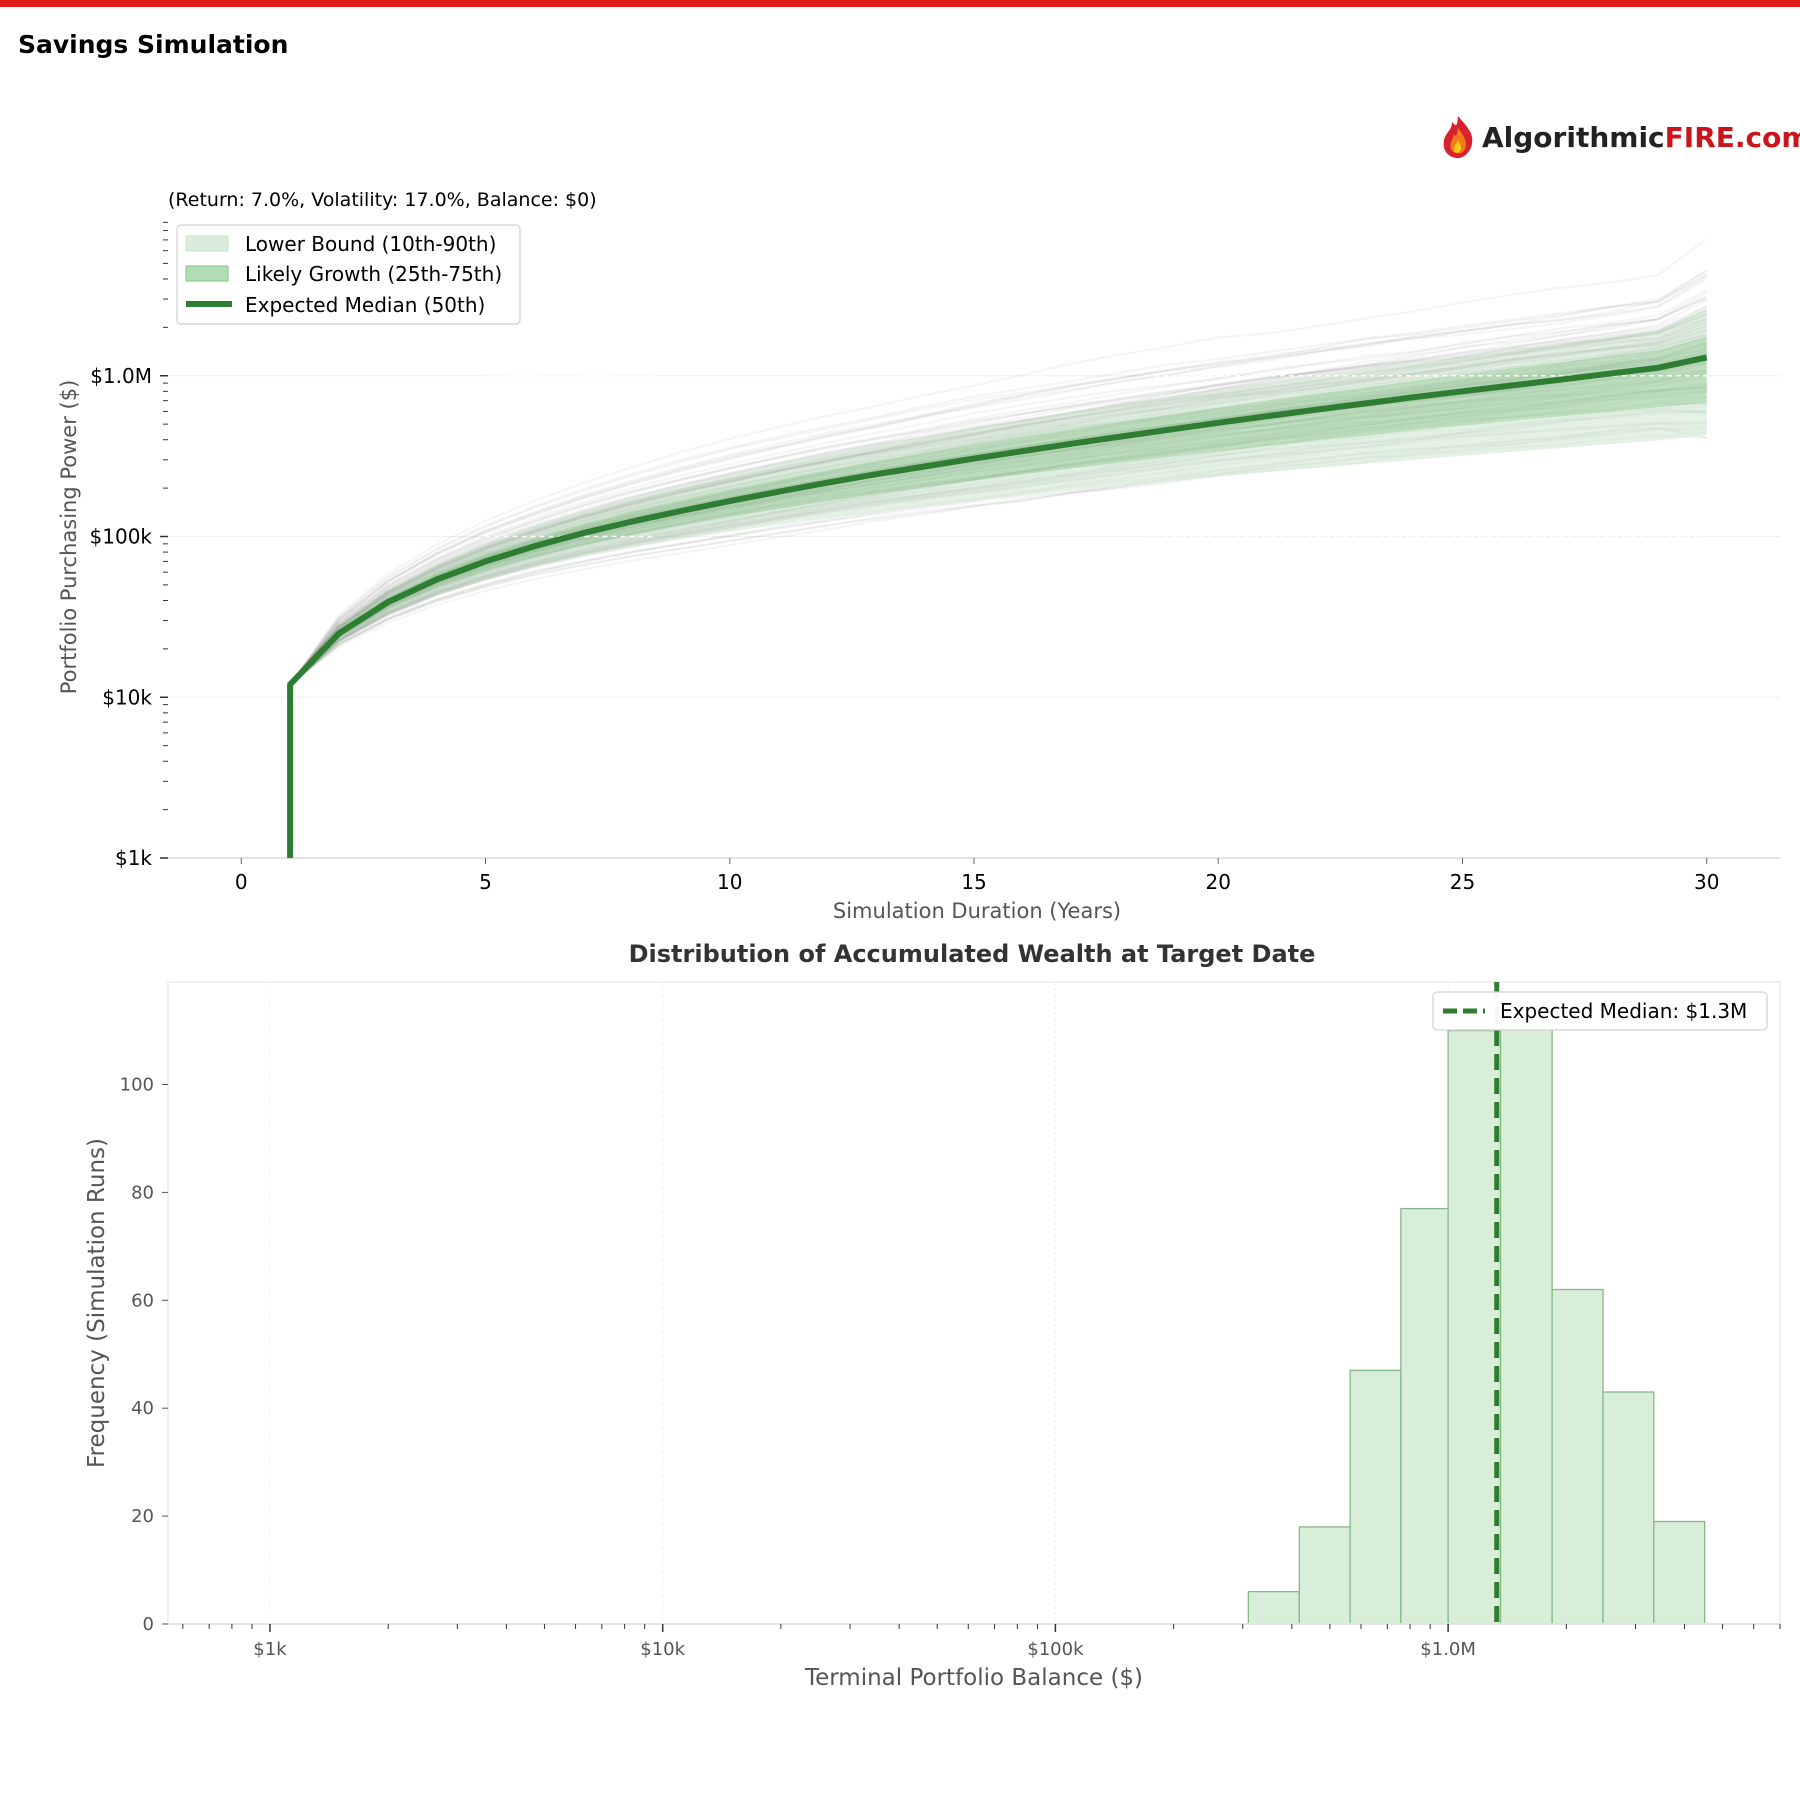 The image size is (1800, 1800). I want to click on top-accent-bar, so click(900, 3).